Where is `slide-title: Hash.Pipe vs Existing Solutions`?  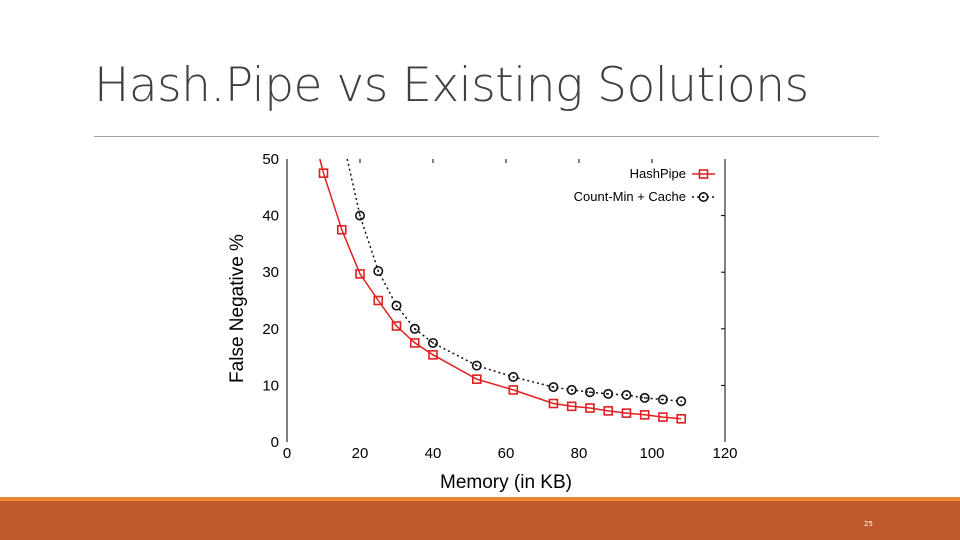 slide-title: Hash.Pipe vs Existing Solutions is located at coordinates (451, 85).